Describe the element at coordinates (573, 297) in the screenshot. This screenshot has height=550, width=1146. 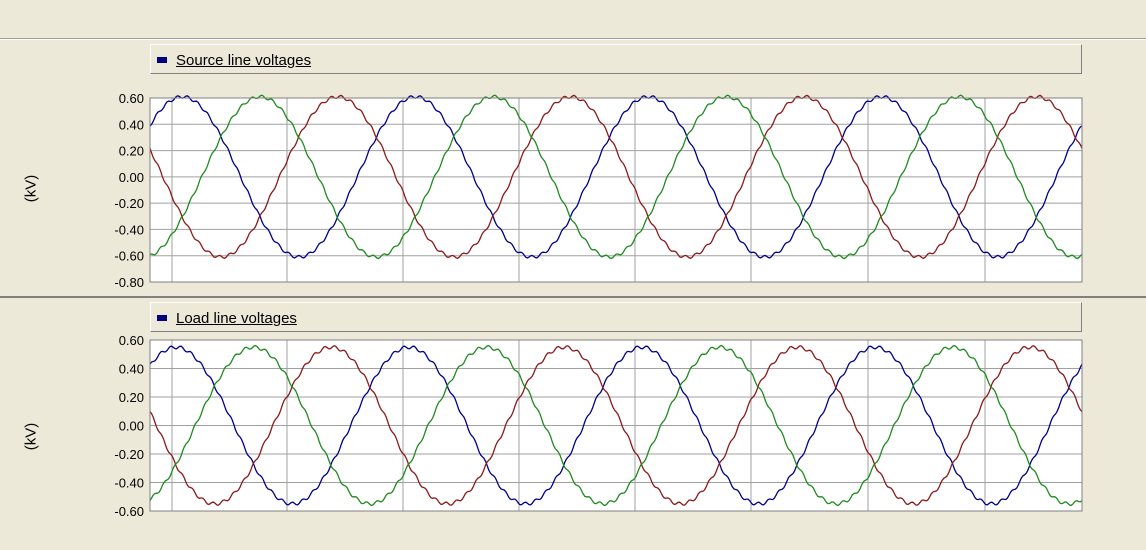
I see `panel-splitter` at that location.